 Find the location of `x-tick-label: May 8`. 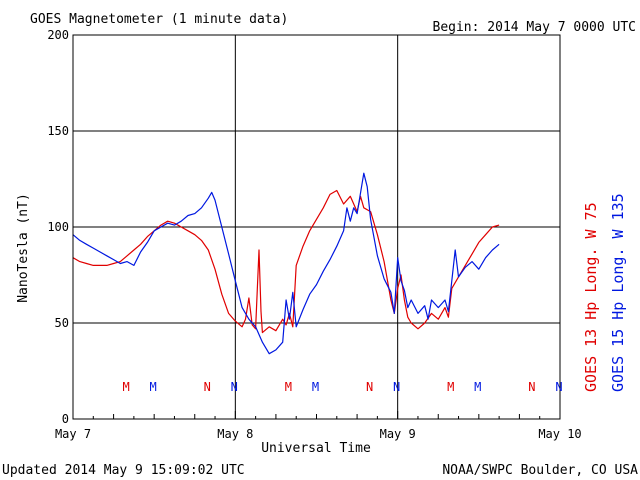

x-tick-label: May 8 is located at coordinates (235, 434).